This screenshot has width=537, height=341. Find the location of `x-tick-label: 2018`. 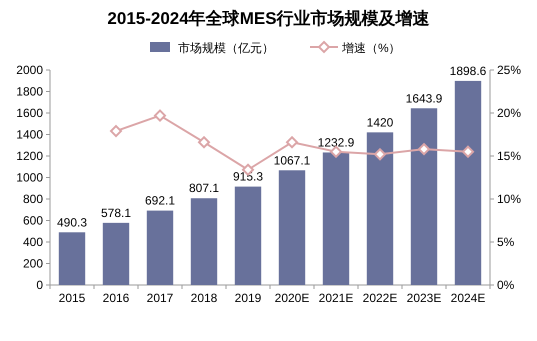

x-tick-label: 2018 is located at coordinates (204, 298).